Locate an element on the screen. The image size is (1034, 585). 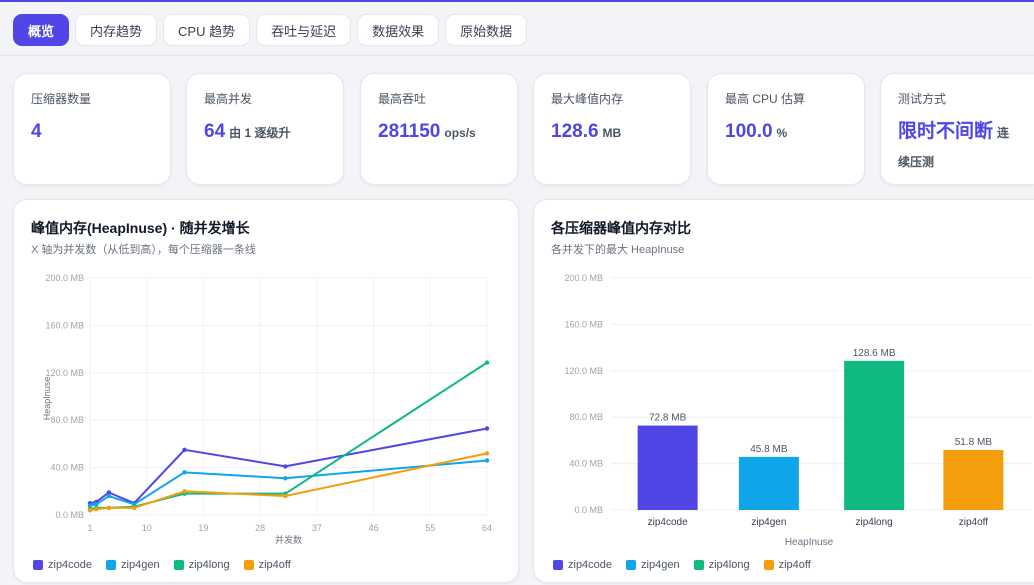
tab-data-effect: 数据效果 is located at coordinates (398, 30).